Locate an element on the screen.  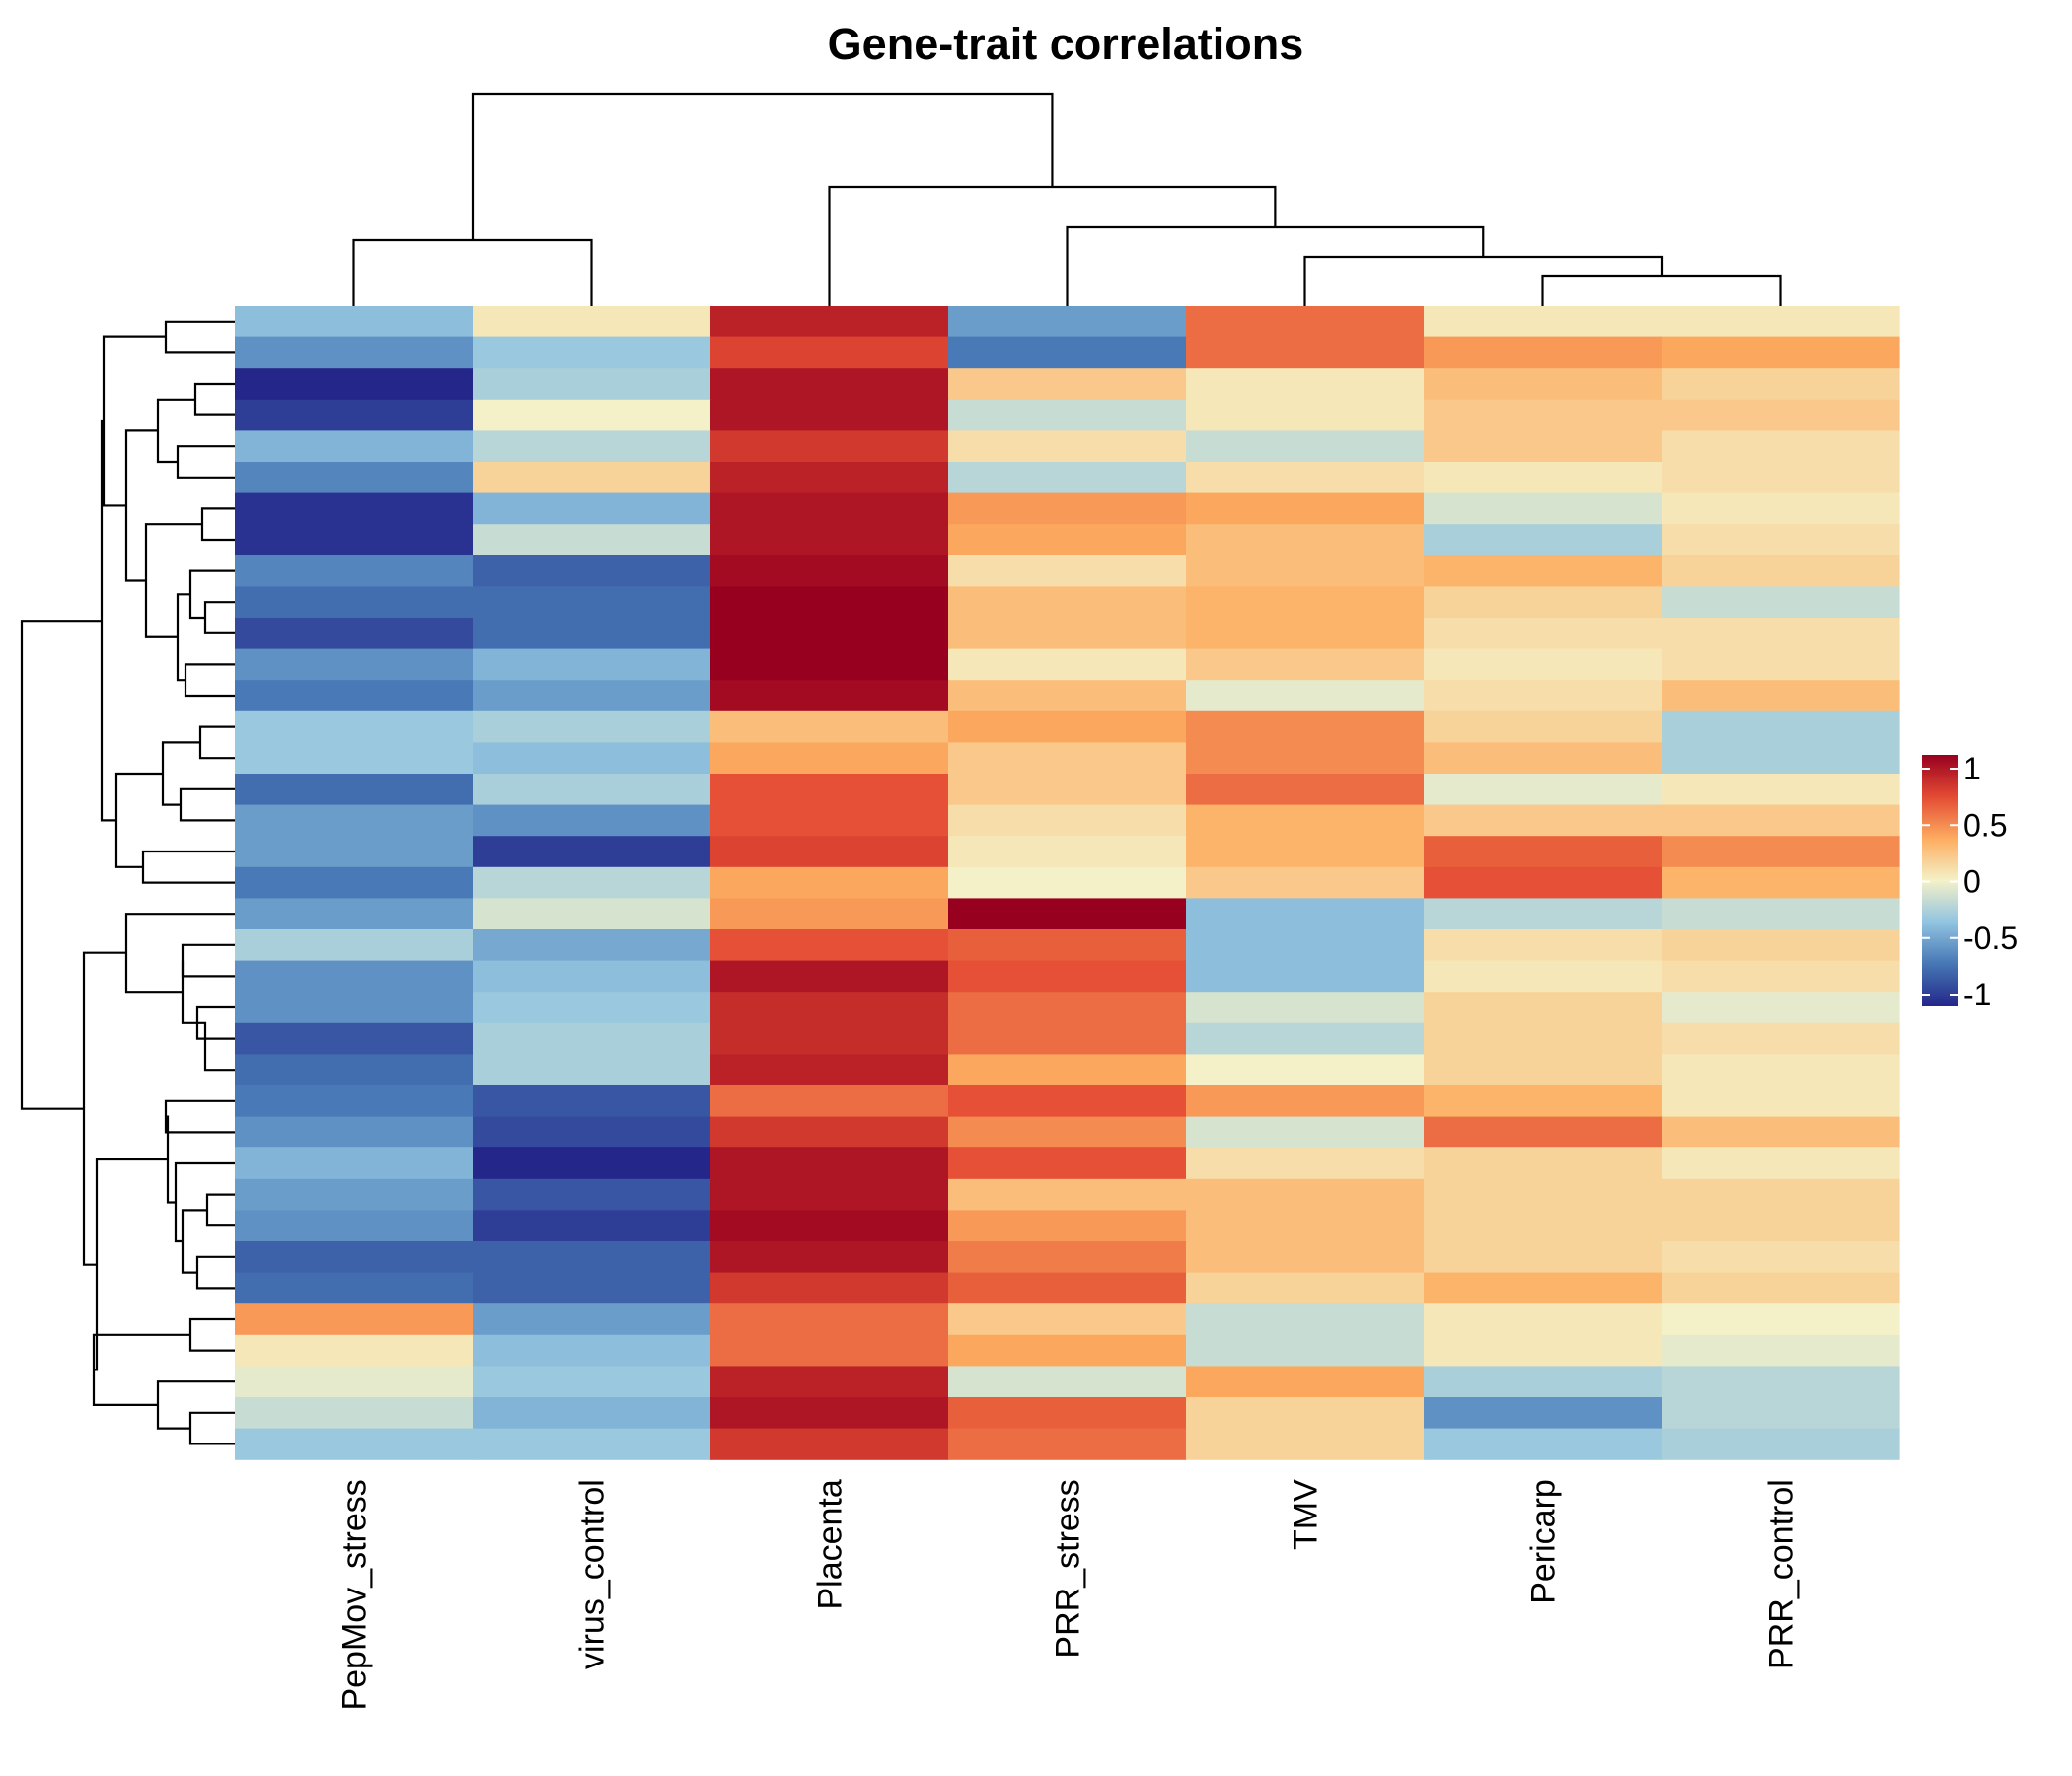
chart-title: Gene-trait correlations is located at coordinates (1066, 44).